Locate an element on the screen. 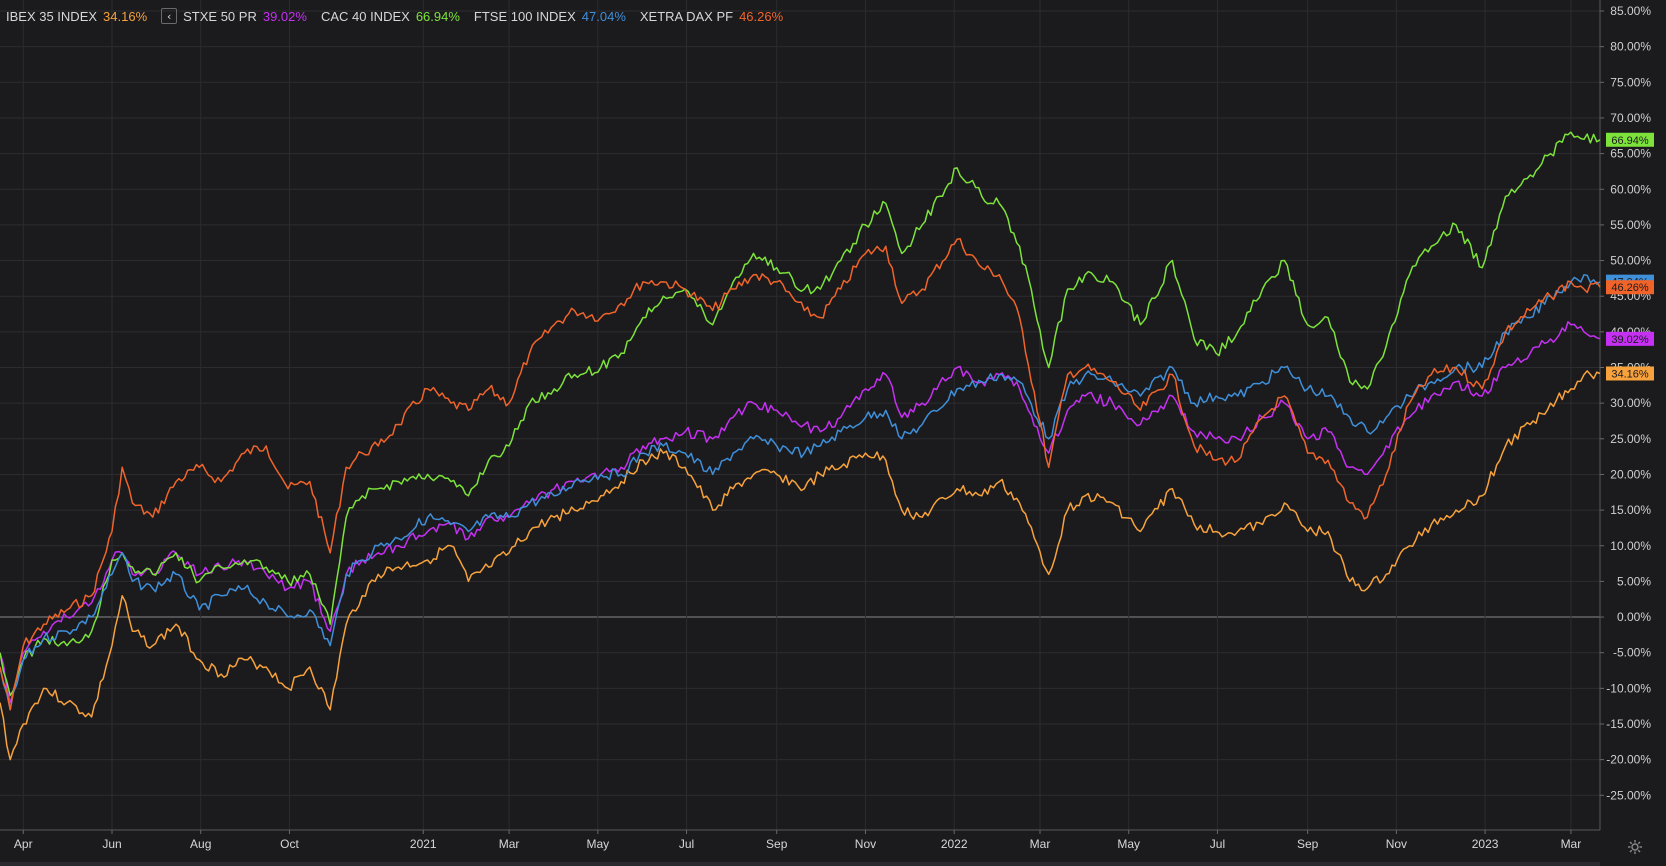 The image size is (1666, 866). last-value-text: 66.94% is located at coordinates (1630, 141).